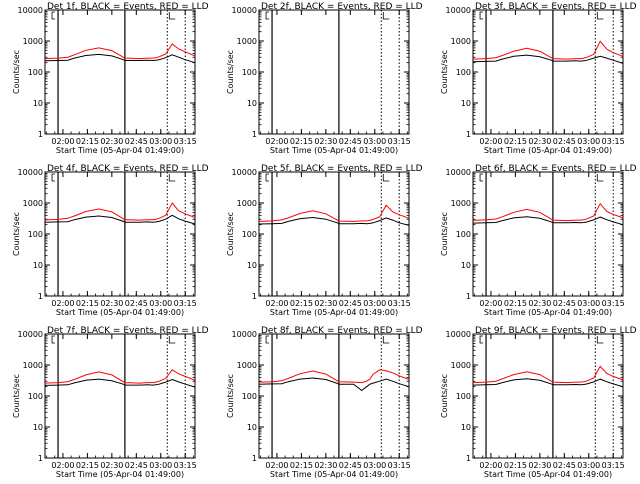 The image size is (640, 484). I want to click on panel-title: Det 3f, BLACK = Events, RED = LLD, so click(556, 7).